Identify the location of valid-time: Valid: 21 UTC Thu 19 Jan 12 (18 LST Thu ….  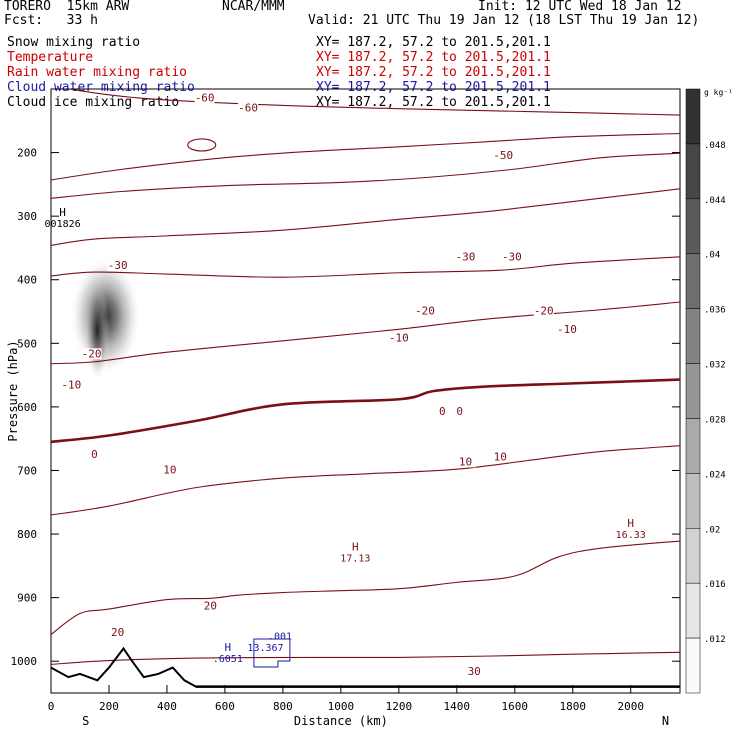
(504, 20).